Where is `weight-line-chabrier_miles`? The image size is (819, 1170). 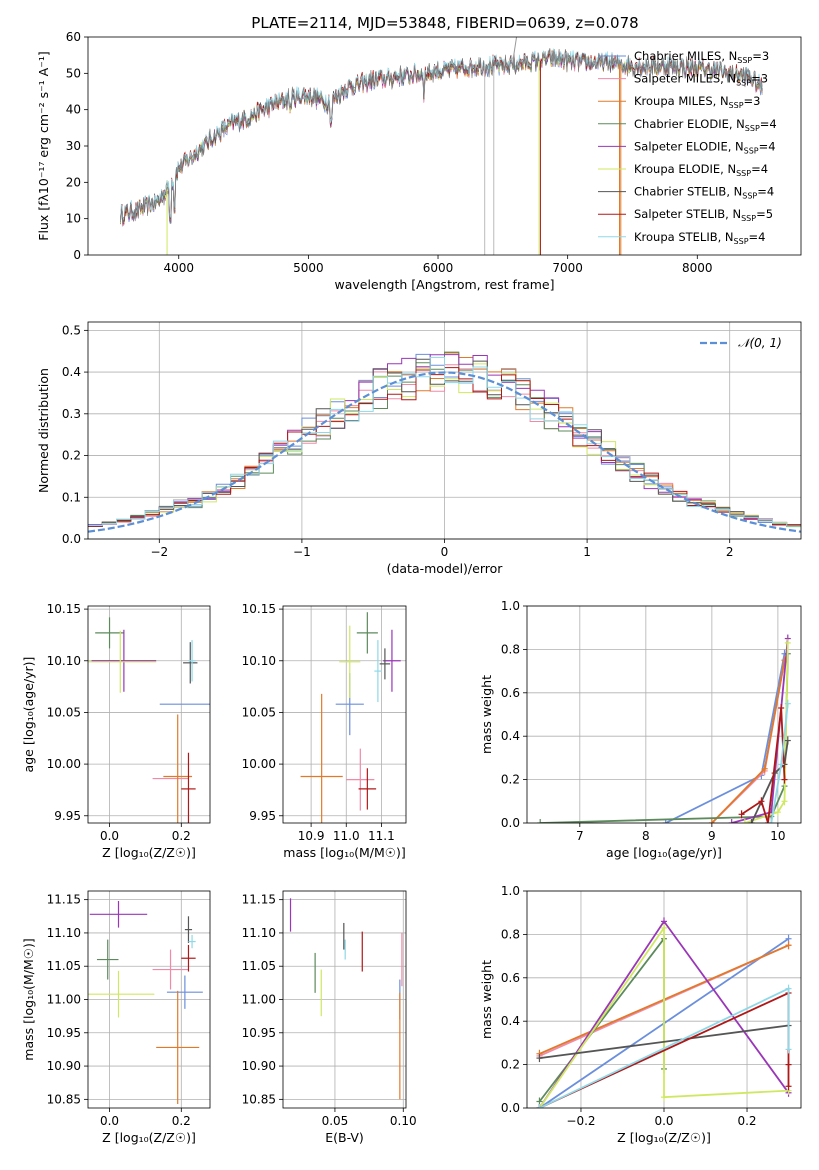
weight-line-chabrier_miles is located at coordinates (725, 738).